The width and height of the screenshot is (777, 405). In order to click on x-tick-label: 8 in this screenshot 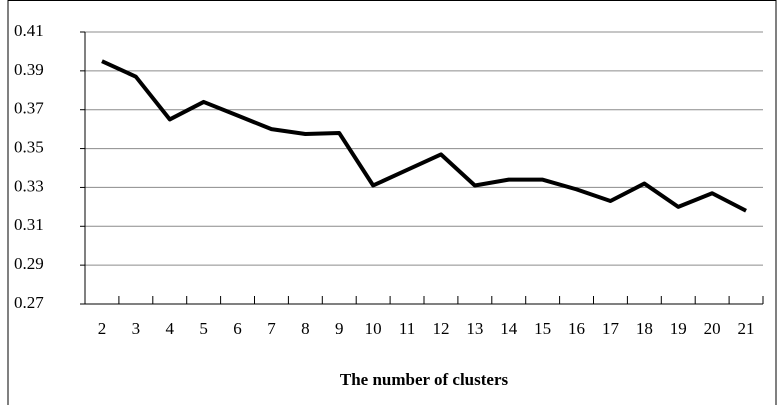, I will do `click(305, 328)`.